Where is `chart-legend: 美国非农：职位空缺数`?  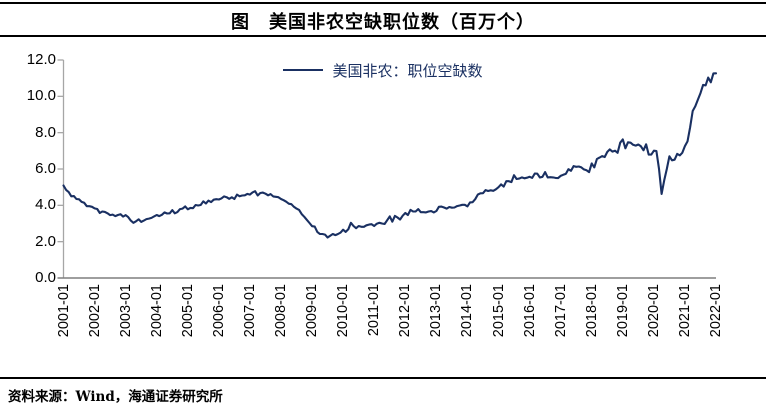
chart-legend: 美国非农：职位空缺数 is located at coordinates (383, 70).